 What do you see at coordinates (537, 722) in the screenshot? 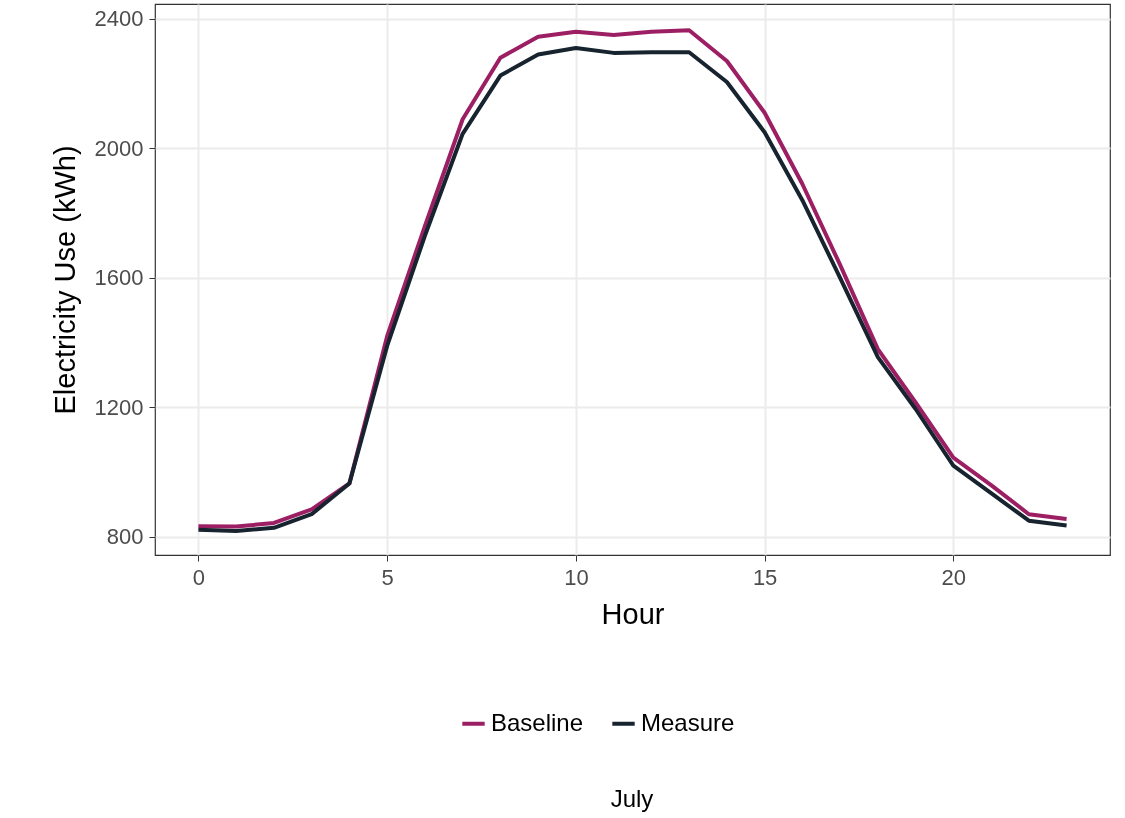
I see `legend-label: Baseline` at bounding box center [537, 722].